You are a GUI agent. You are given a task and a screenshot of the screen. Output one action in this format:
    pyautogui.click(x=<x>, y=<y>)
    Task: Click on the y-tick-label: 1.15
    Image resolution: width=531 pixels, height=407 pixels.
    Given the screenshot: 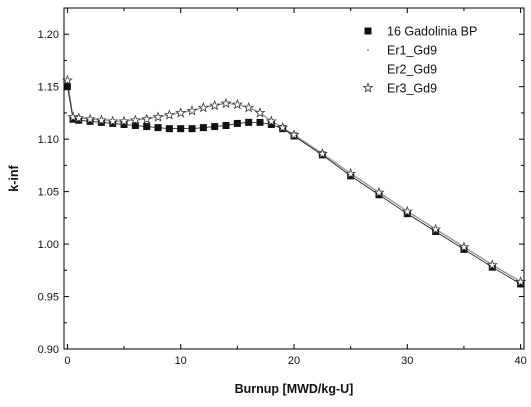 What is the action you would take?
    pyautogui.click(x=48, y=88)
    